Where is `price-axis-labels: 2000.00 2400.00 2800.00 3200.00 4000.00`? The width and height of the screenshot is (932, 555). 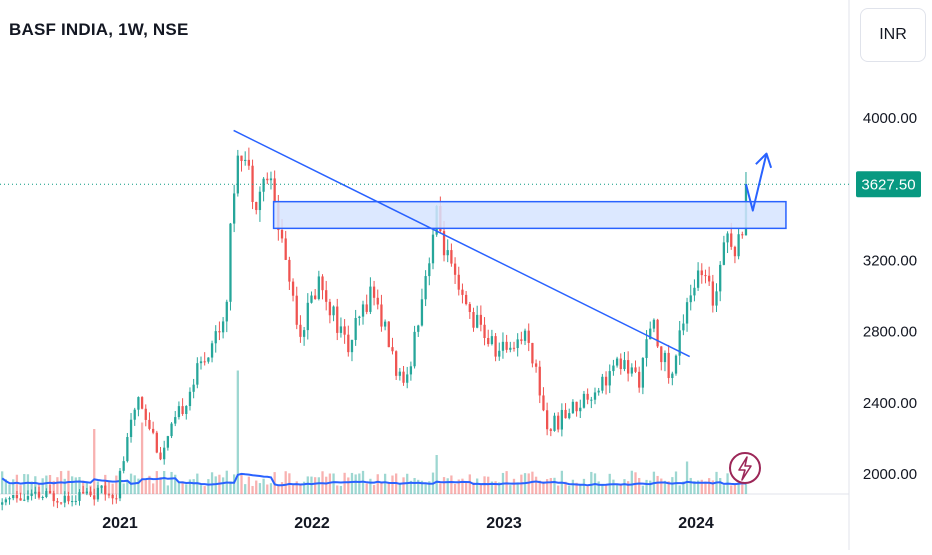
price-axis-labels: 2000.00 2400.00 2800.00 3200.00 4000.00 is located at coordinates (890, 296).